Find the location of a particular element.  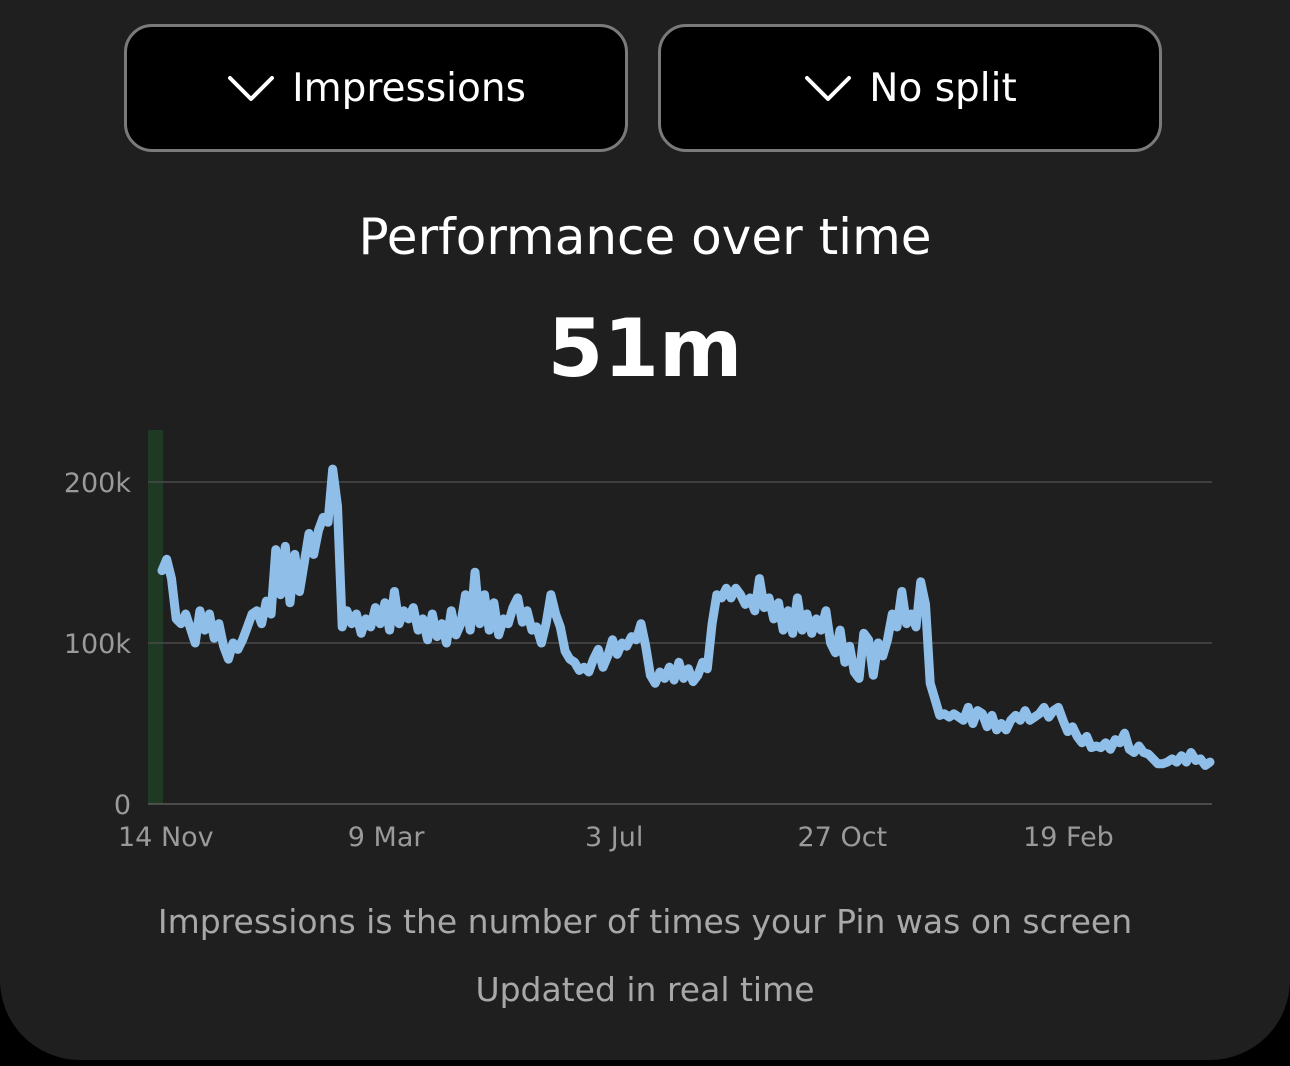

split-dropdown-label: No split is located at coordinates (943, 88).